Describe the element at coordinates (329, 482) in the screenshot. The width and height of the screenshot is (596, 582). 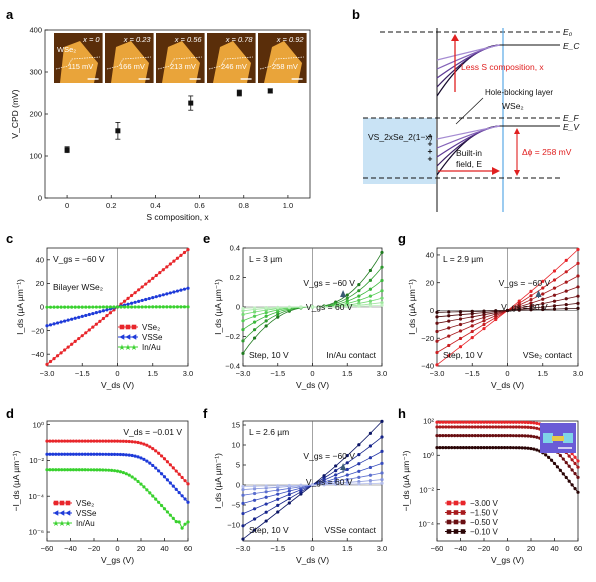
I see `vgs-bottom-label-f: V_gs = 60 V` at that location.